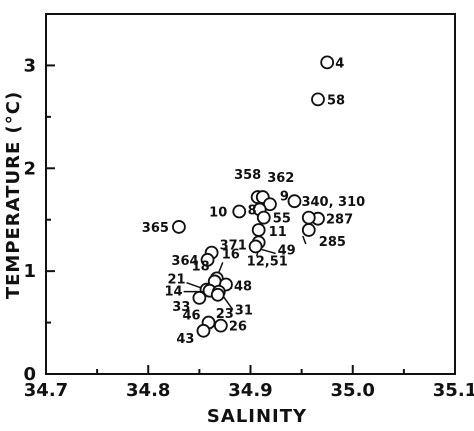 The height and width of the screenshot is (431, 474). Describe the element at coordinates (287, 250) in the screenshot. I see `point-label: 49` at that location.